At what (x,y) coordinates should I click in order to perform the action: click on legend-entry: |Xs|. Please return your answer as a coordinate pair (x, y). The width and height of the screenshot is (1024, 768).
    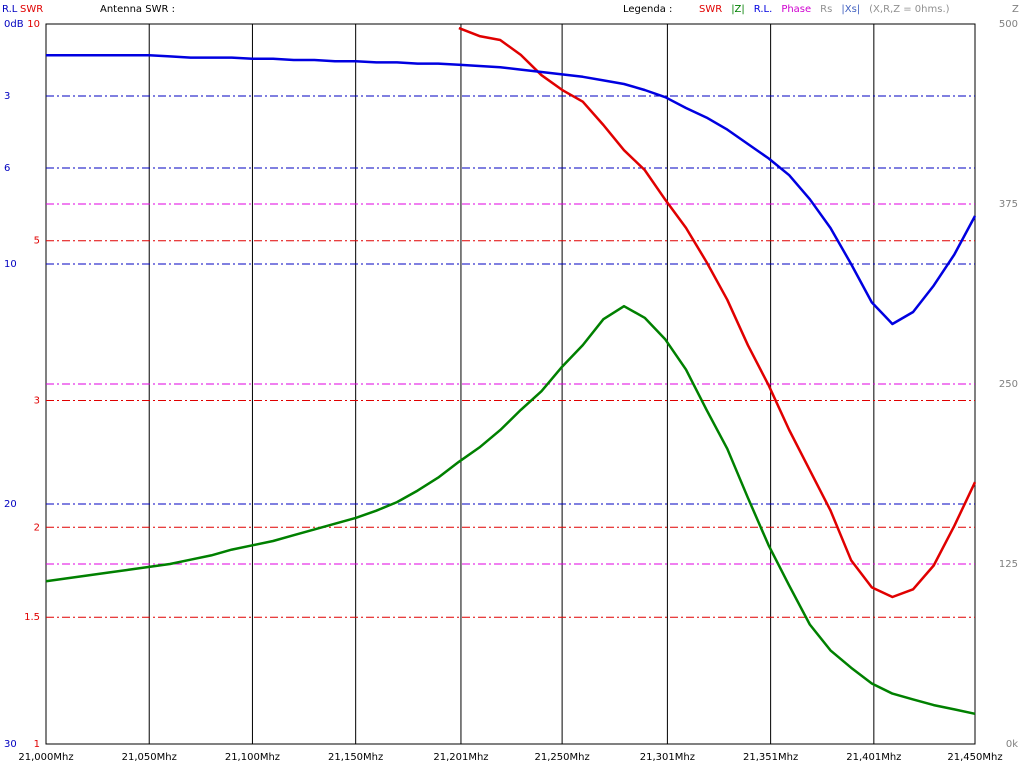
    Looking at the image, I should click on (850, 9).